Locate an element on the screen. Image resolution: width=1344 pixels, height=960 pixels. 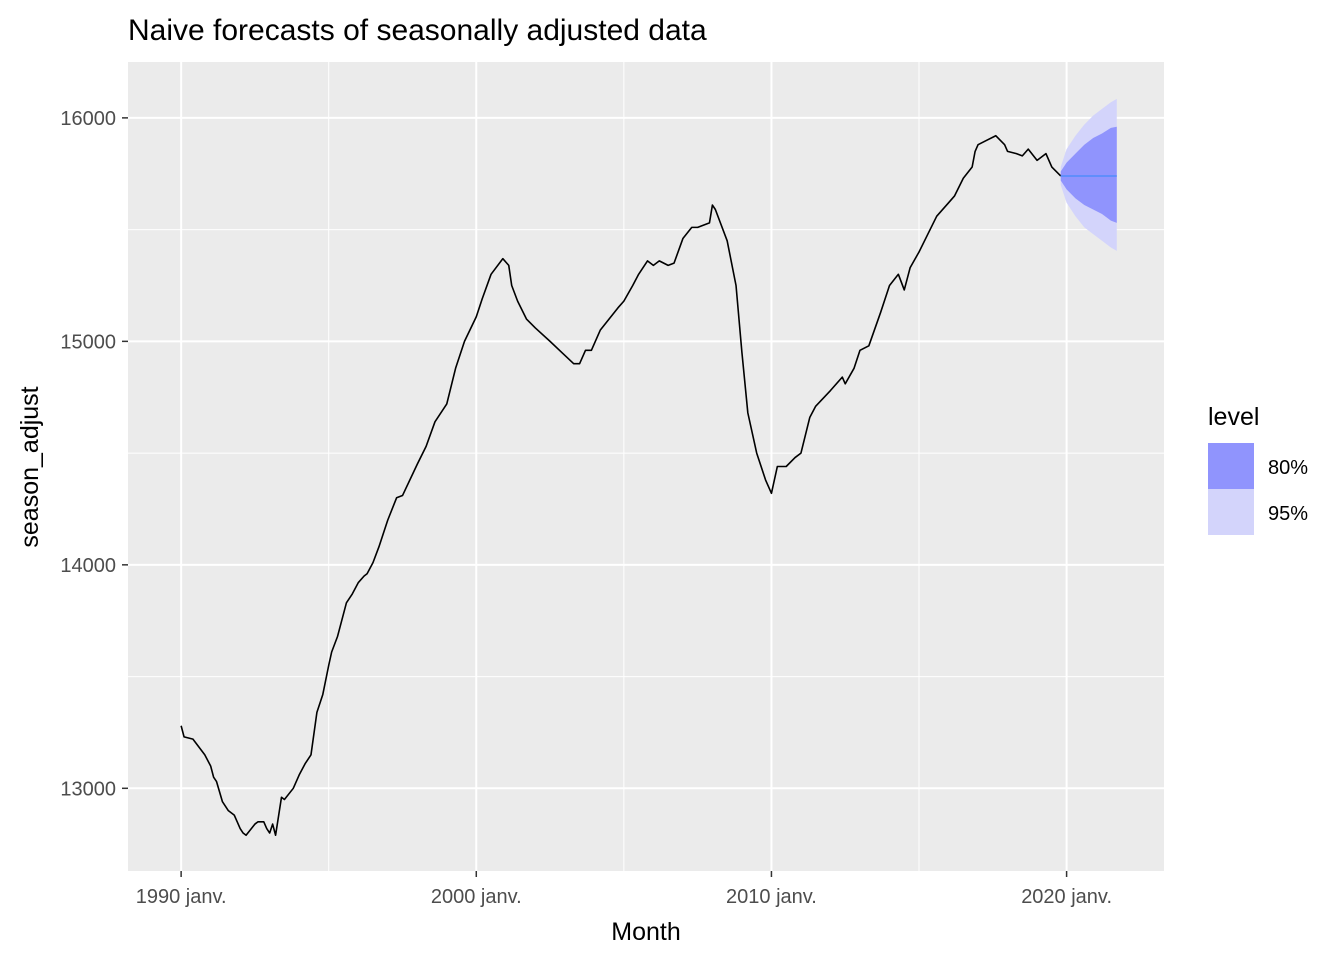
legend-label-80: 80% is located at coordinates (1288, 468).